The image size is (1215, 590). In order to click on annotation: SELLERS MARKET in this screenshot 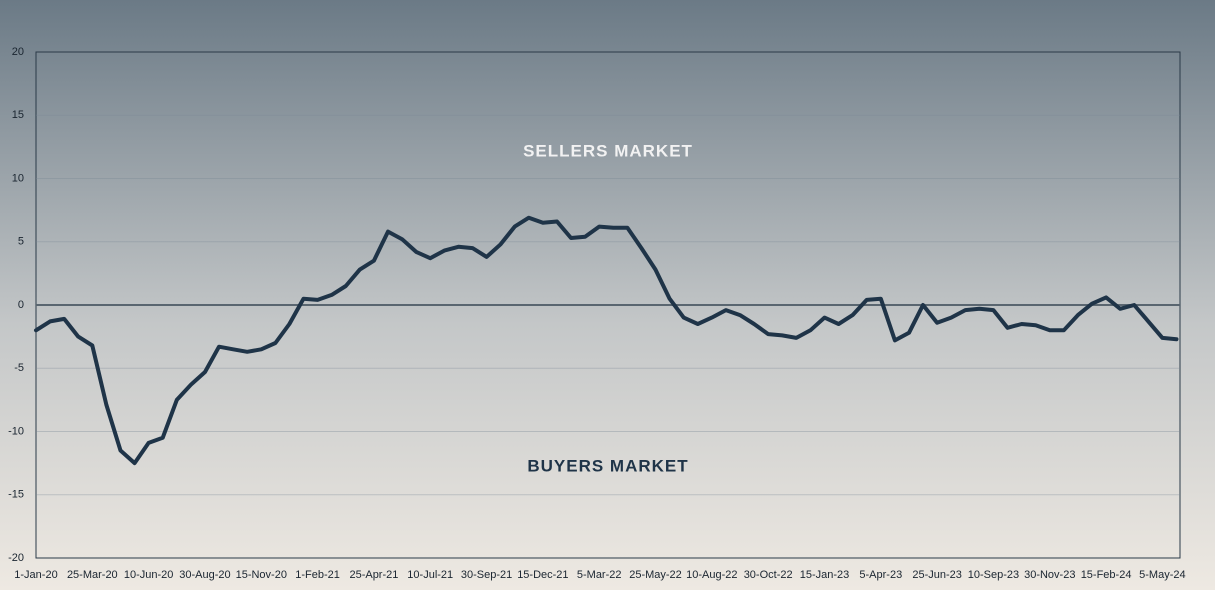, I will do `click(608, 150)`.